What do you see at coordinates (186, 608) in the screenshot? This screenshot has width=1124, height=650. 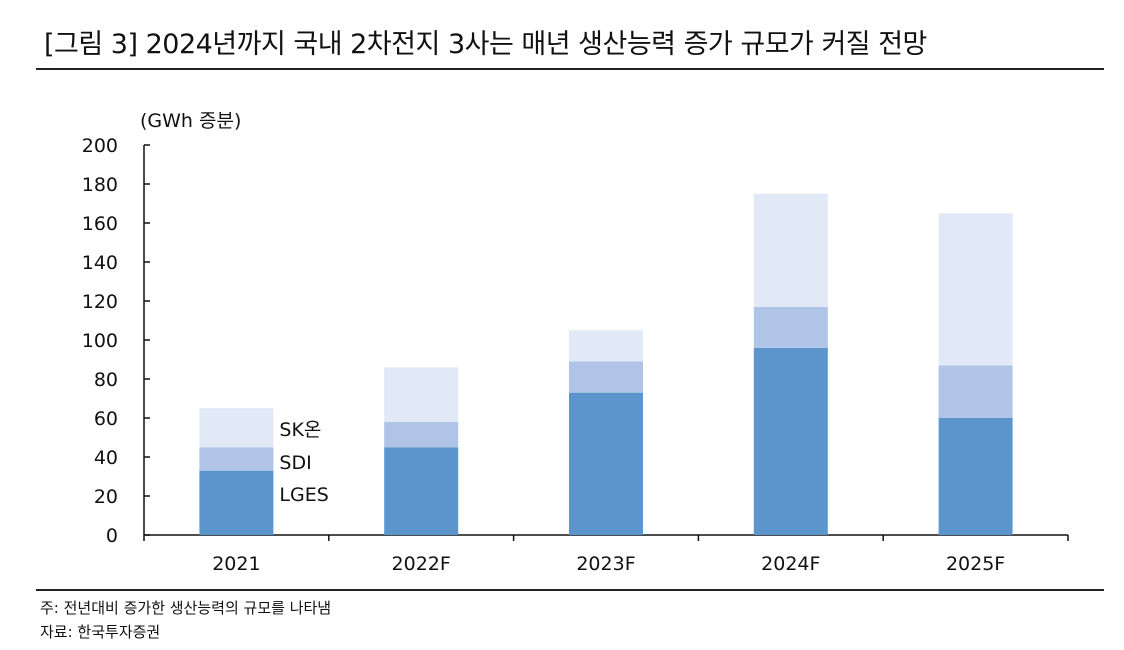 I see `footnote: 주: 전년대비 증가한 생산능력의 규모를 나타냄` at bounding box center [186, 608].